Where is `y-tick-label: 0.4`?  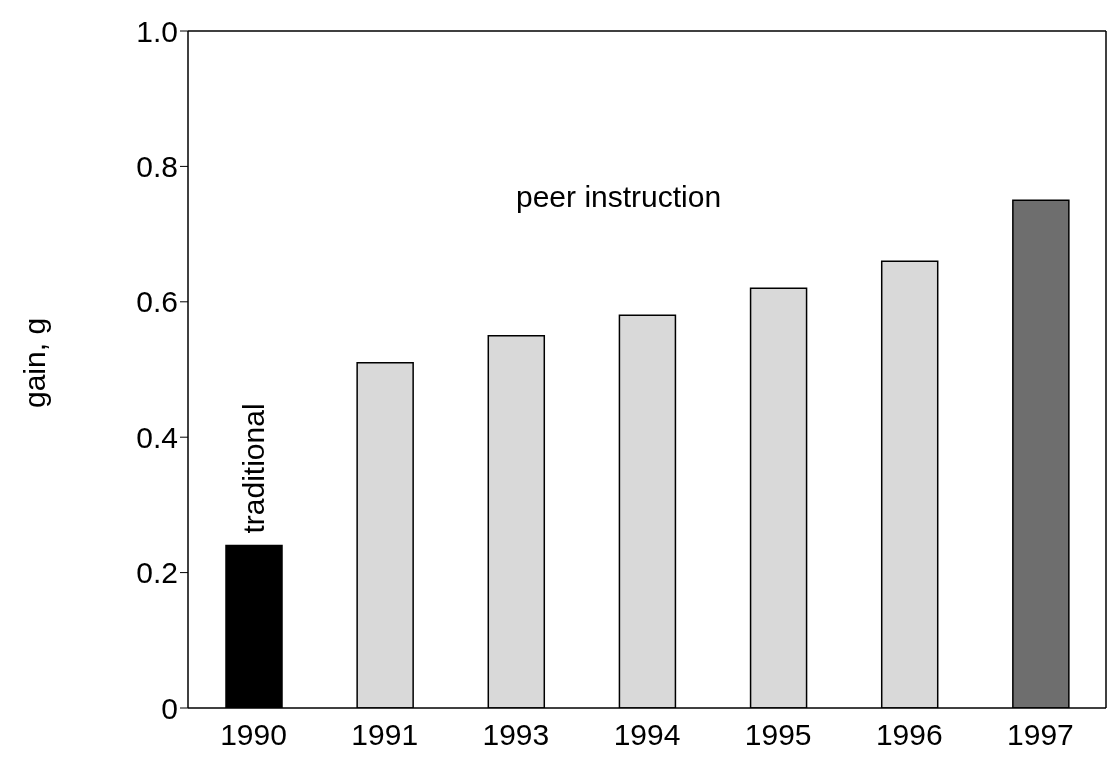 y-tick-label: 0.4 is located at coordinates (157, 437).